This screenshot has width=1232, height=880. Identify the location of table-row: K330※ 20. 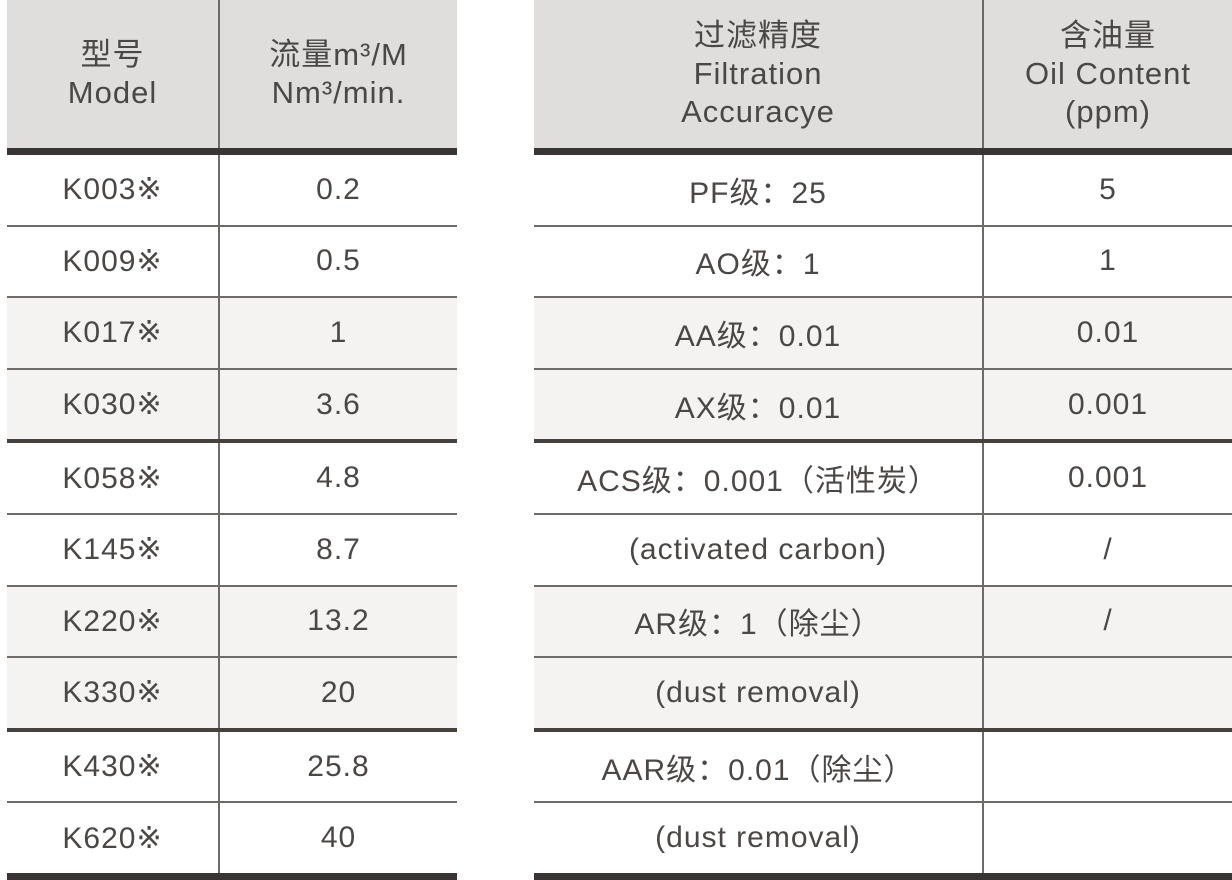
(232, 695).